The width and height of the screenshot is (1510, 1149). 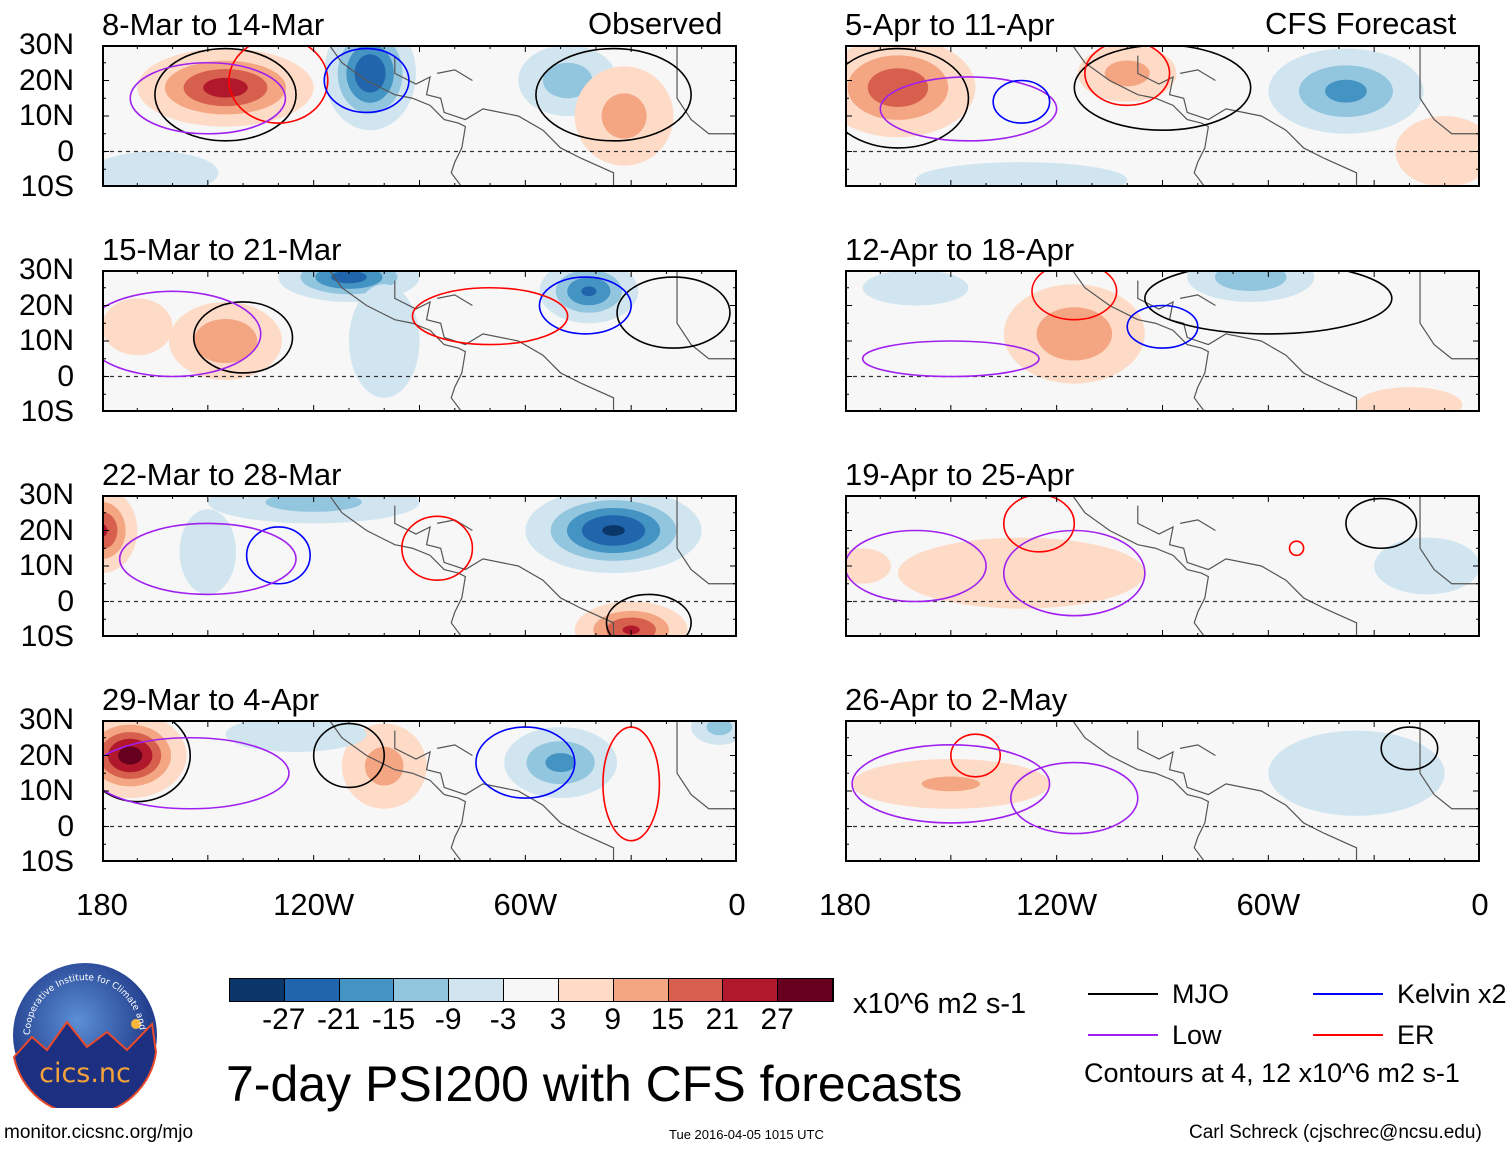 What do you see at coordinates (737, 904) in the screenshot?
I see `lon-tick-label: 0` at bounding box center [737, 904].